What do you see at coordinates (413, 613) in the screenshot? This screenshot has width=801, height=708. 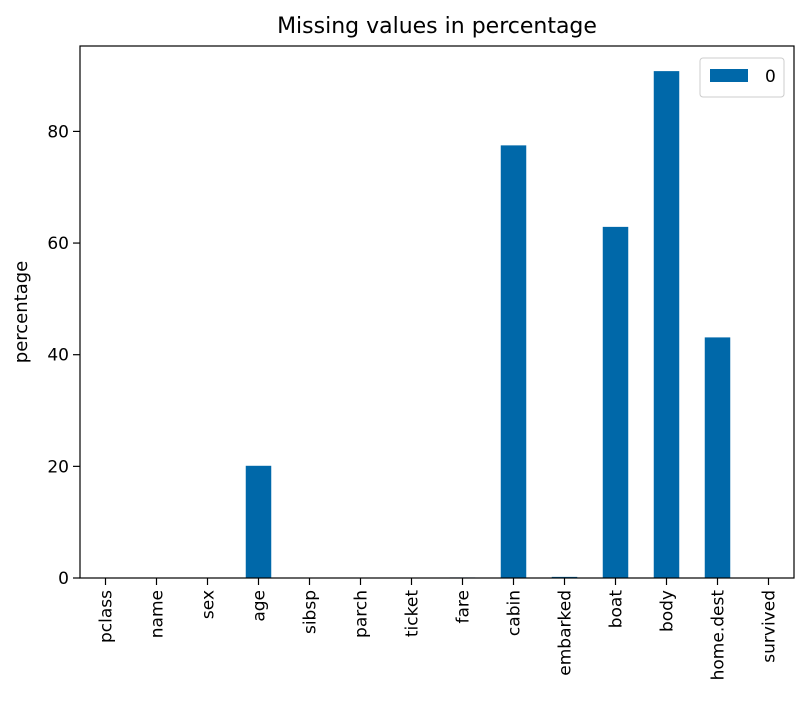 I see `x-tick-label-ticket: ticket` at bounding box center [413, 613].